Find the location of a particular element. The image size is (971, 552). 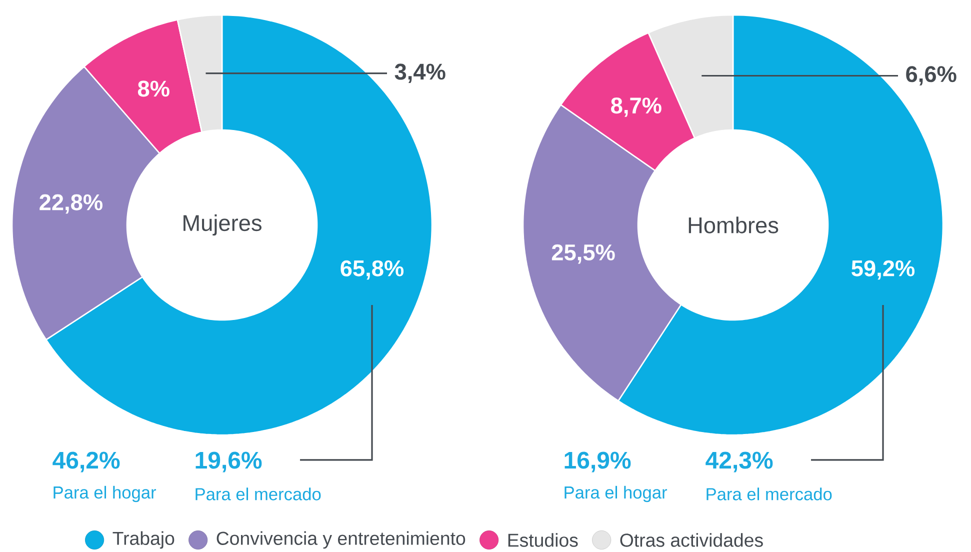

legend-label: Otras actividades is located at coordinates (691, 540).